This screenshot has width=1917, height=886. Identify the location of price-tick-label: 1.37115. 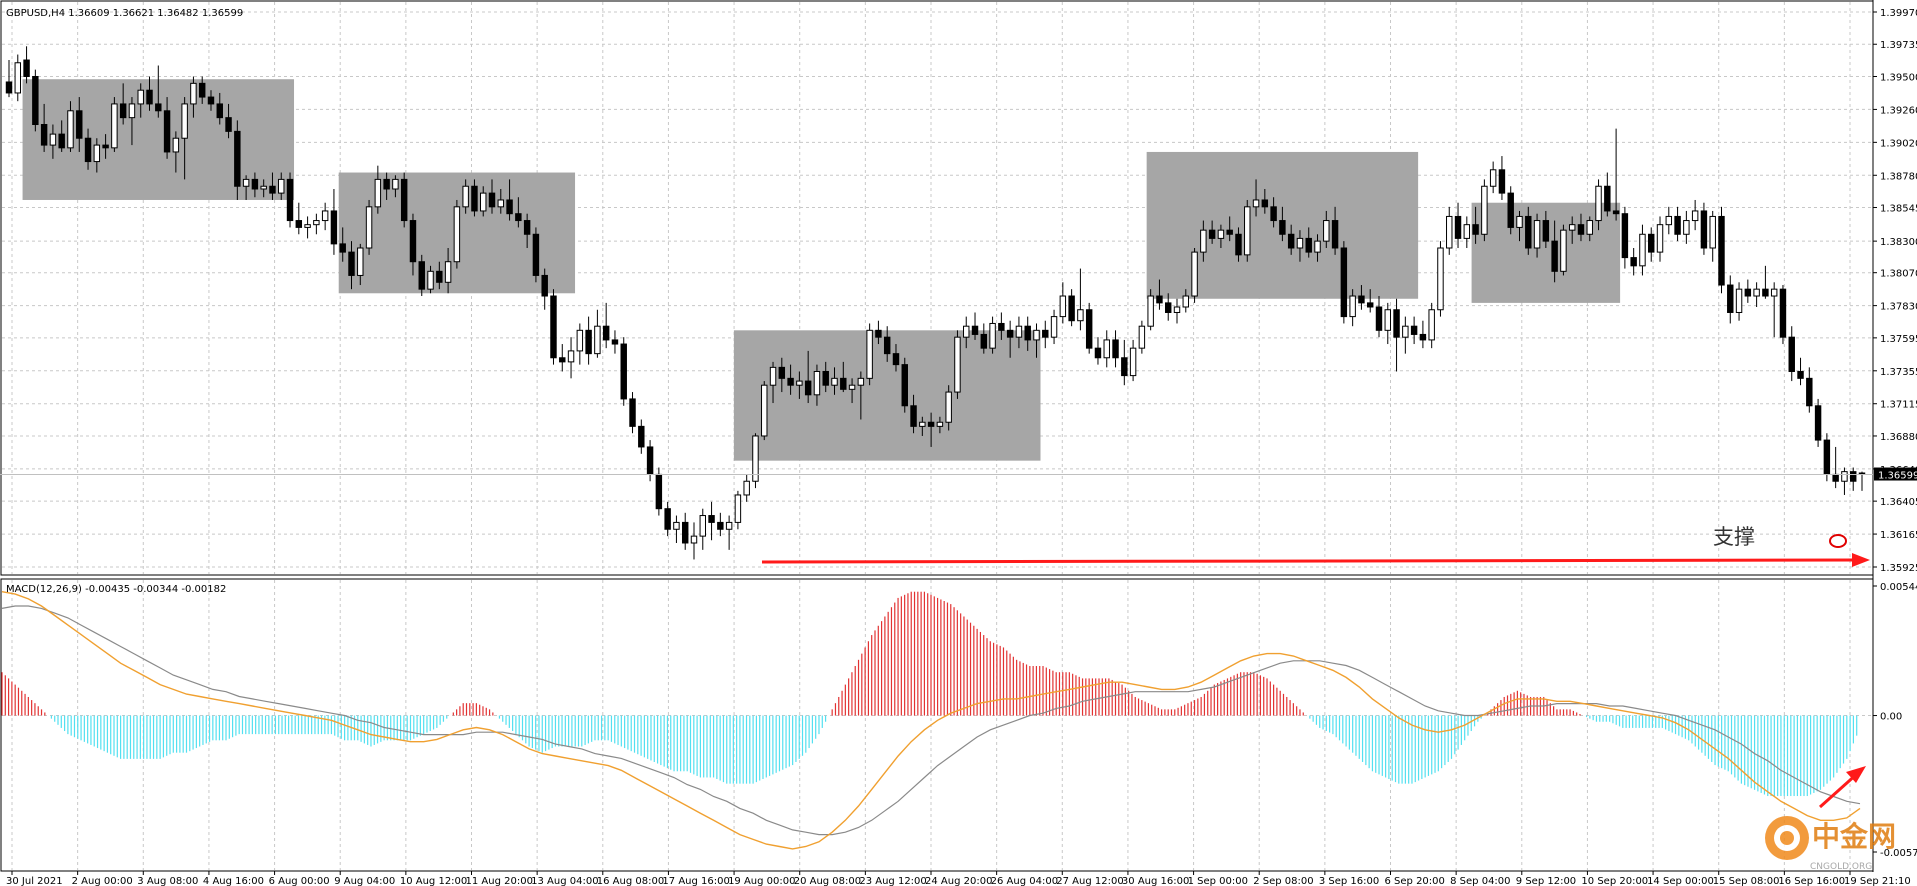
(1898, 405).